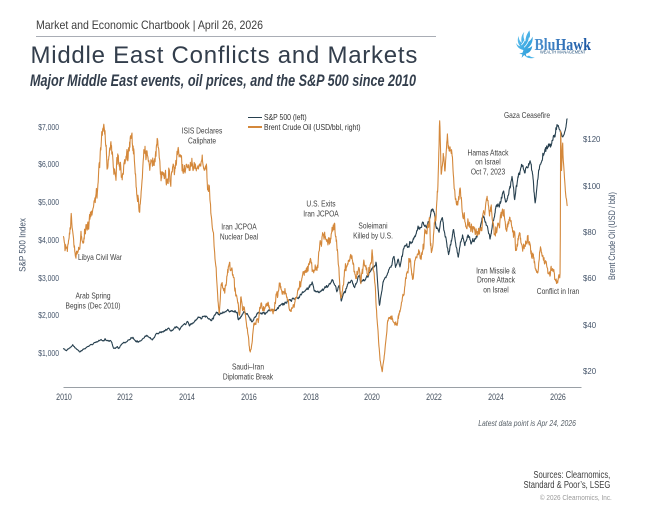 The height and width of the screenshot is (509, 650). What do you see at coordinates (230, 25) in the screenshot?
I see `chartbook-date: April 26, 2026` at bounding box center [230, 25].